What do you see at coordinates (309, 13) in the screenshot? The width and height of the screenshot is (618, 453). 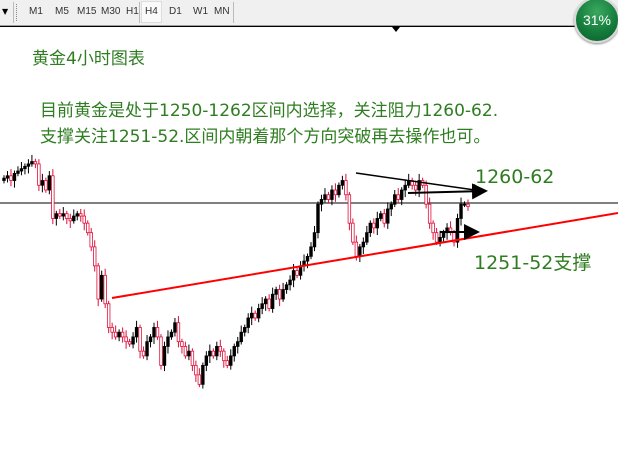 I see `timeframe-toolbar: ▼ M1 M5 M15 M30 H1 H4 D1 W1 MN` at bounding box center [309, 13].